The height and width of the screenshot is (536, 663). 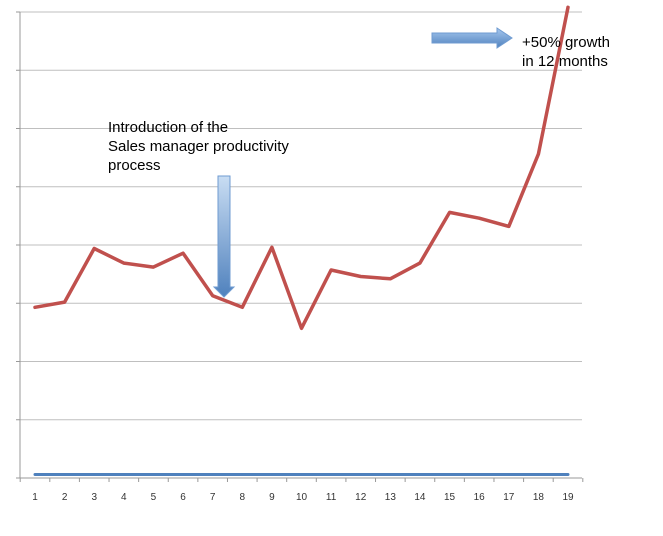 I want to click on x-tick-label: 18, so click(x=539, y=497).